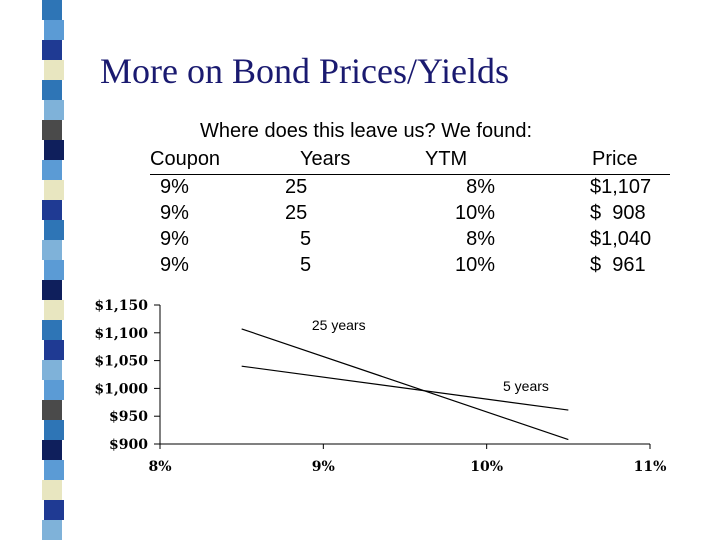 The image size is (720, 540). What do you see at coordinates (410, 241) in the screenshot?
I see `table-row: 9% 5 8% $1,040` at bounding box center [410, 241].